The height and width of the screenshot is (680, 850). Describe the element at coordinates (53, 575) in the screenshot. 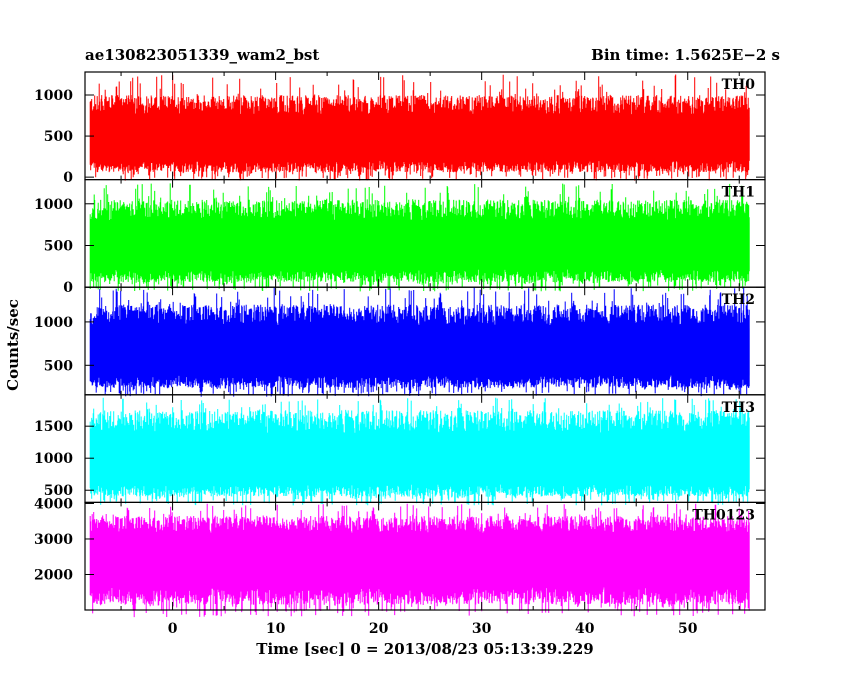

I see `y-tick-label: 2000` at that location.